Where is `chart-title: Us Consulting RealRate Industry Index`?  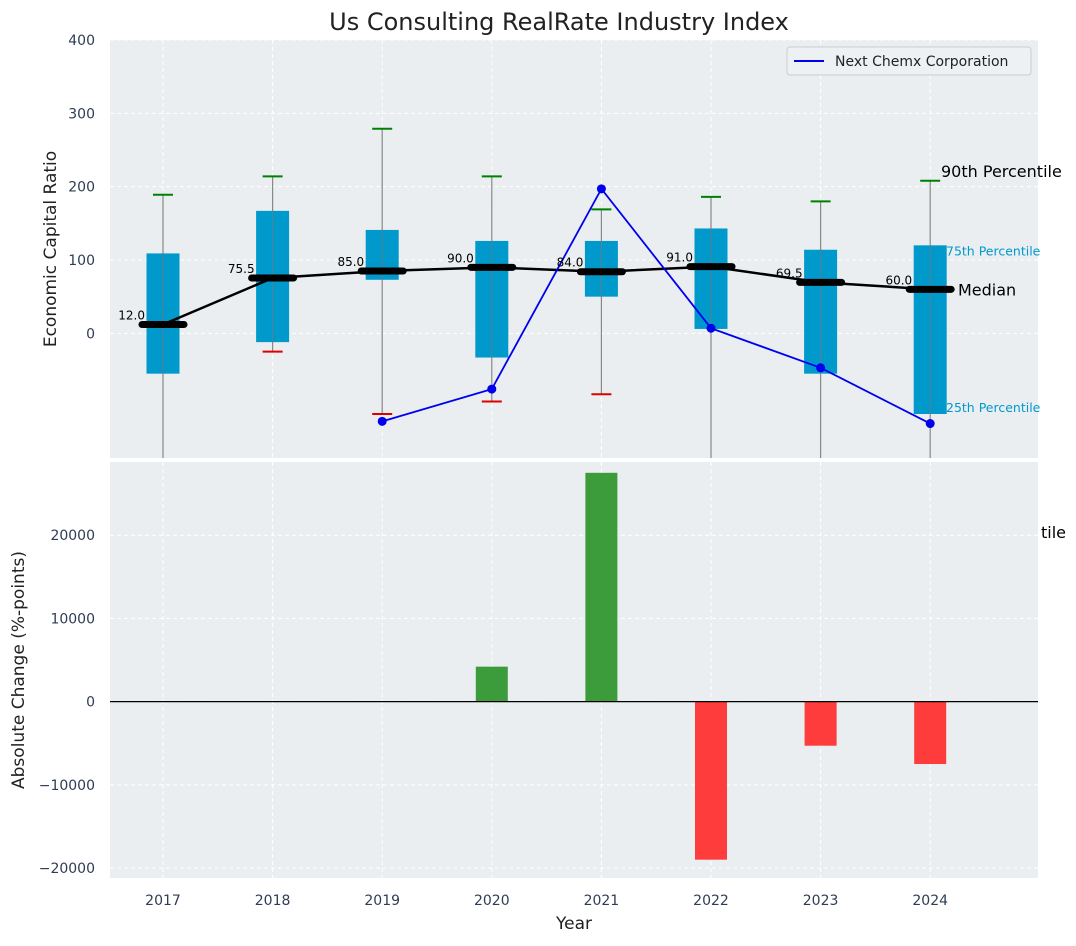
chart-title: Us Consulting RealRate Industry Index is located at coordinates (559, 22).